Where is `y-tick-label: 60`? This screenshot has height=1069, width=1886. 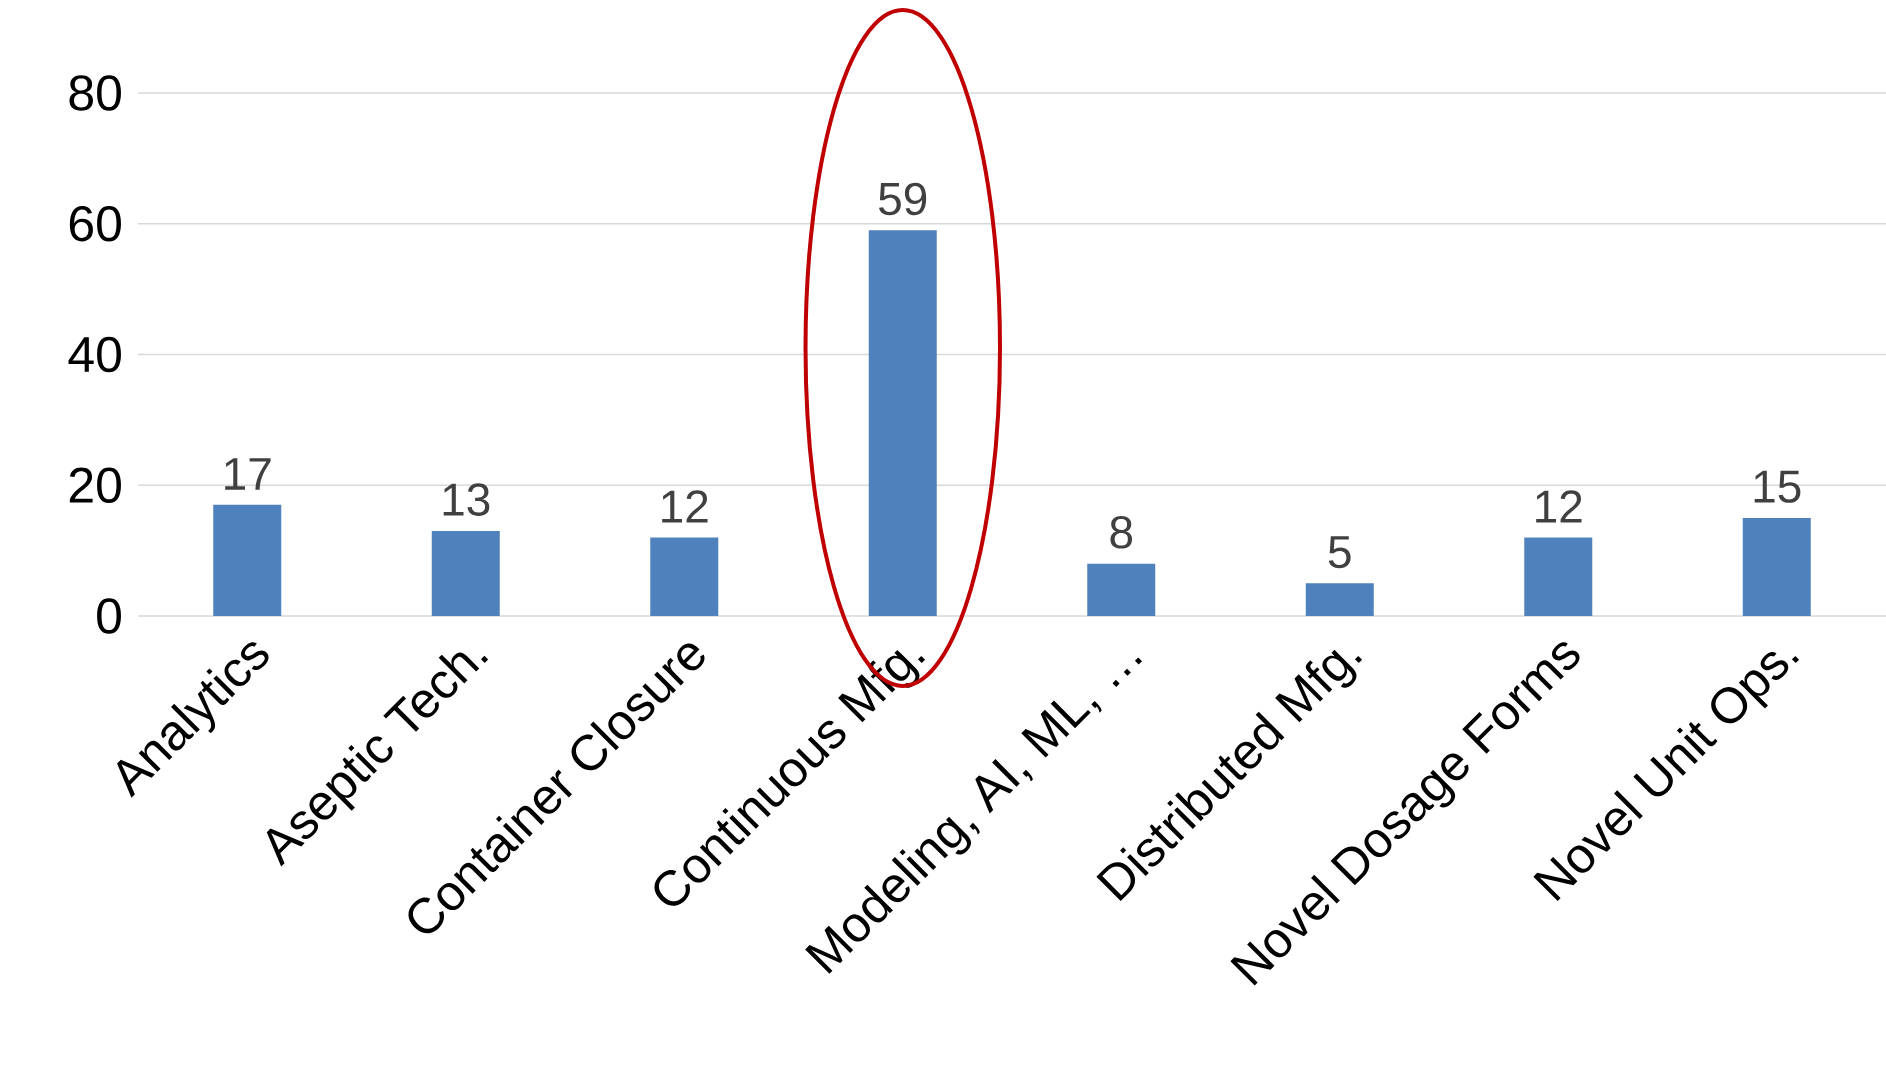 y-tick-label: 60 is located at coordinates (95, 224).